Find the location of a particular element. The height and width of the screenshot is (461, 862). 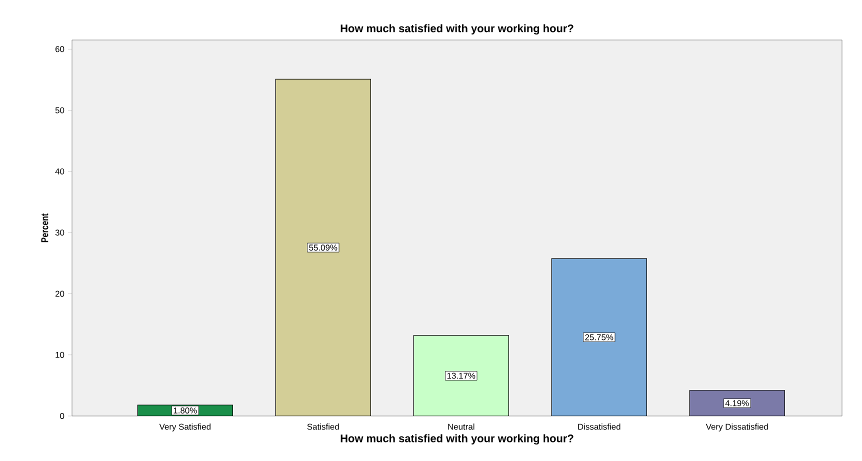

data-label: 1.80% is located at coordinates (185, 411).